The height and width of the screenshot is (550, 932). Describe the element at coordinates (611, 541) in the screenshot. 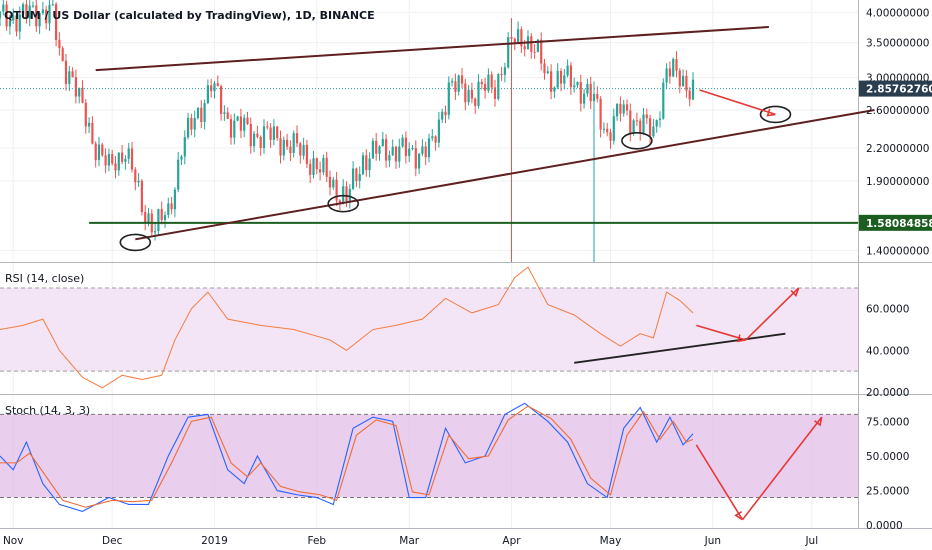

I see `time-axis-label: May` at that location.